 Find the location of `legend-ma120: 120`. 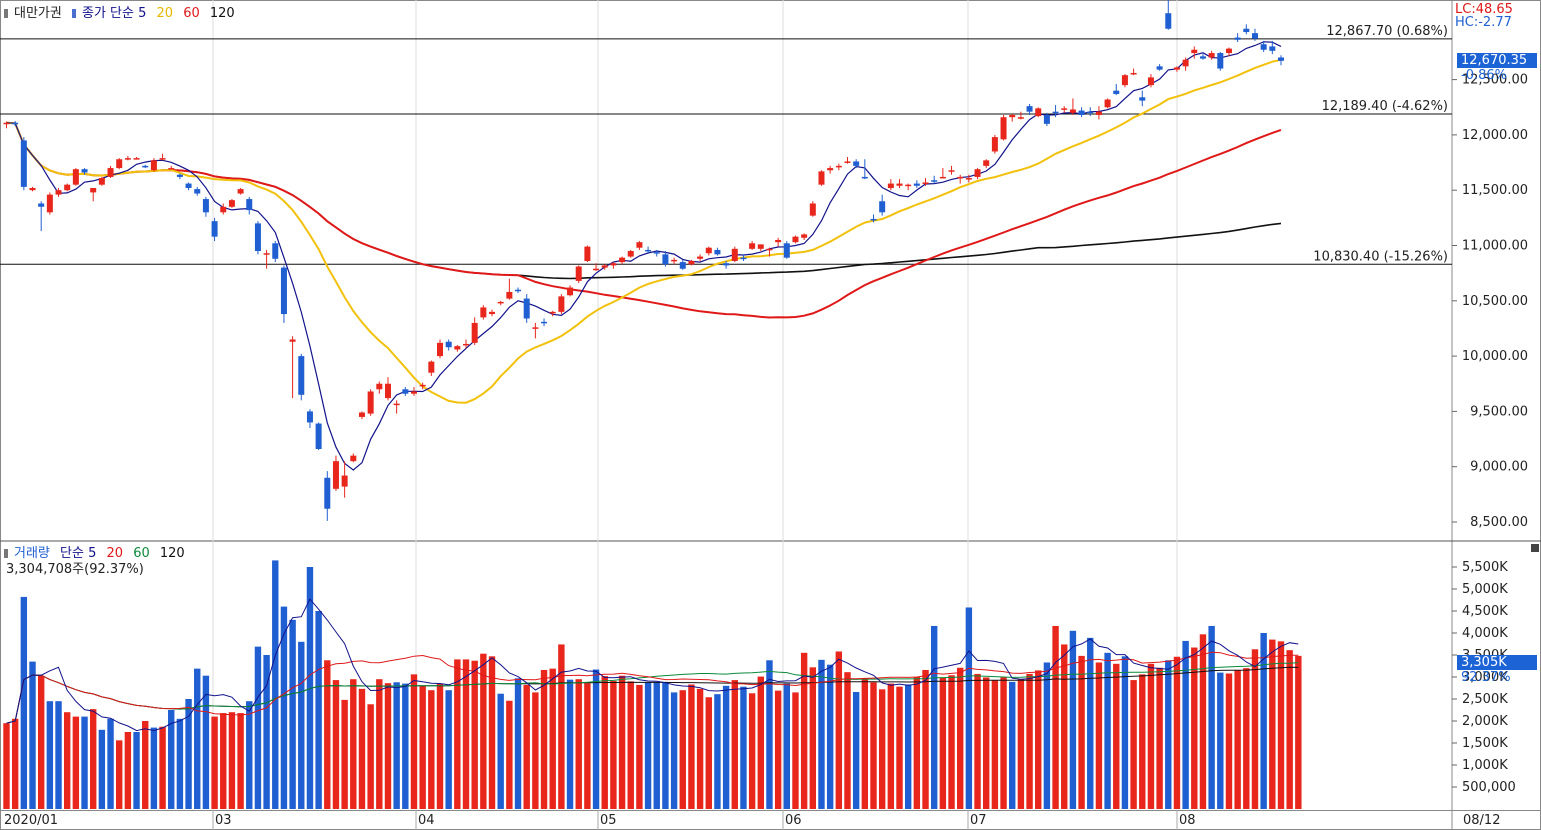

legend-ma120: 120 is located at coordinates (222, 13).